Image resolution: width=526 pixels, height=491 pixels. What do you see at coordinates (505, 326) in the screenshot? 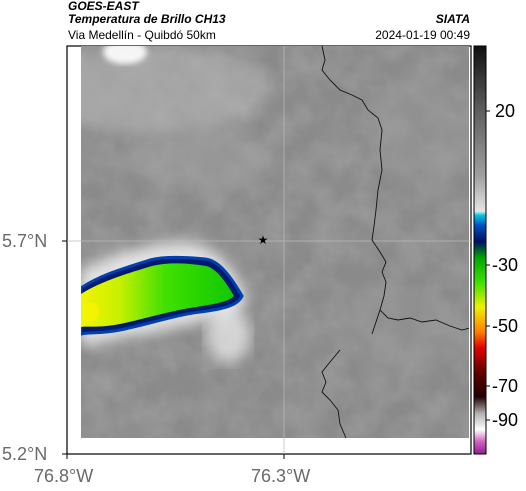
I see `colorbar-label: -50` at bounding box center [505, 326].